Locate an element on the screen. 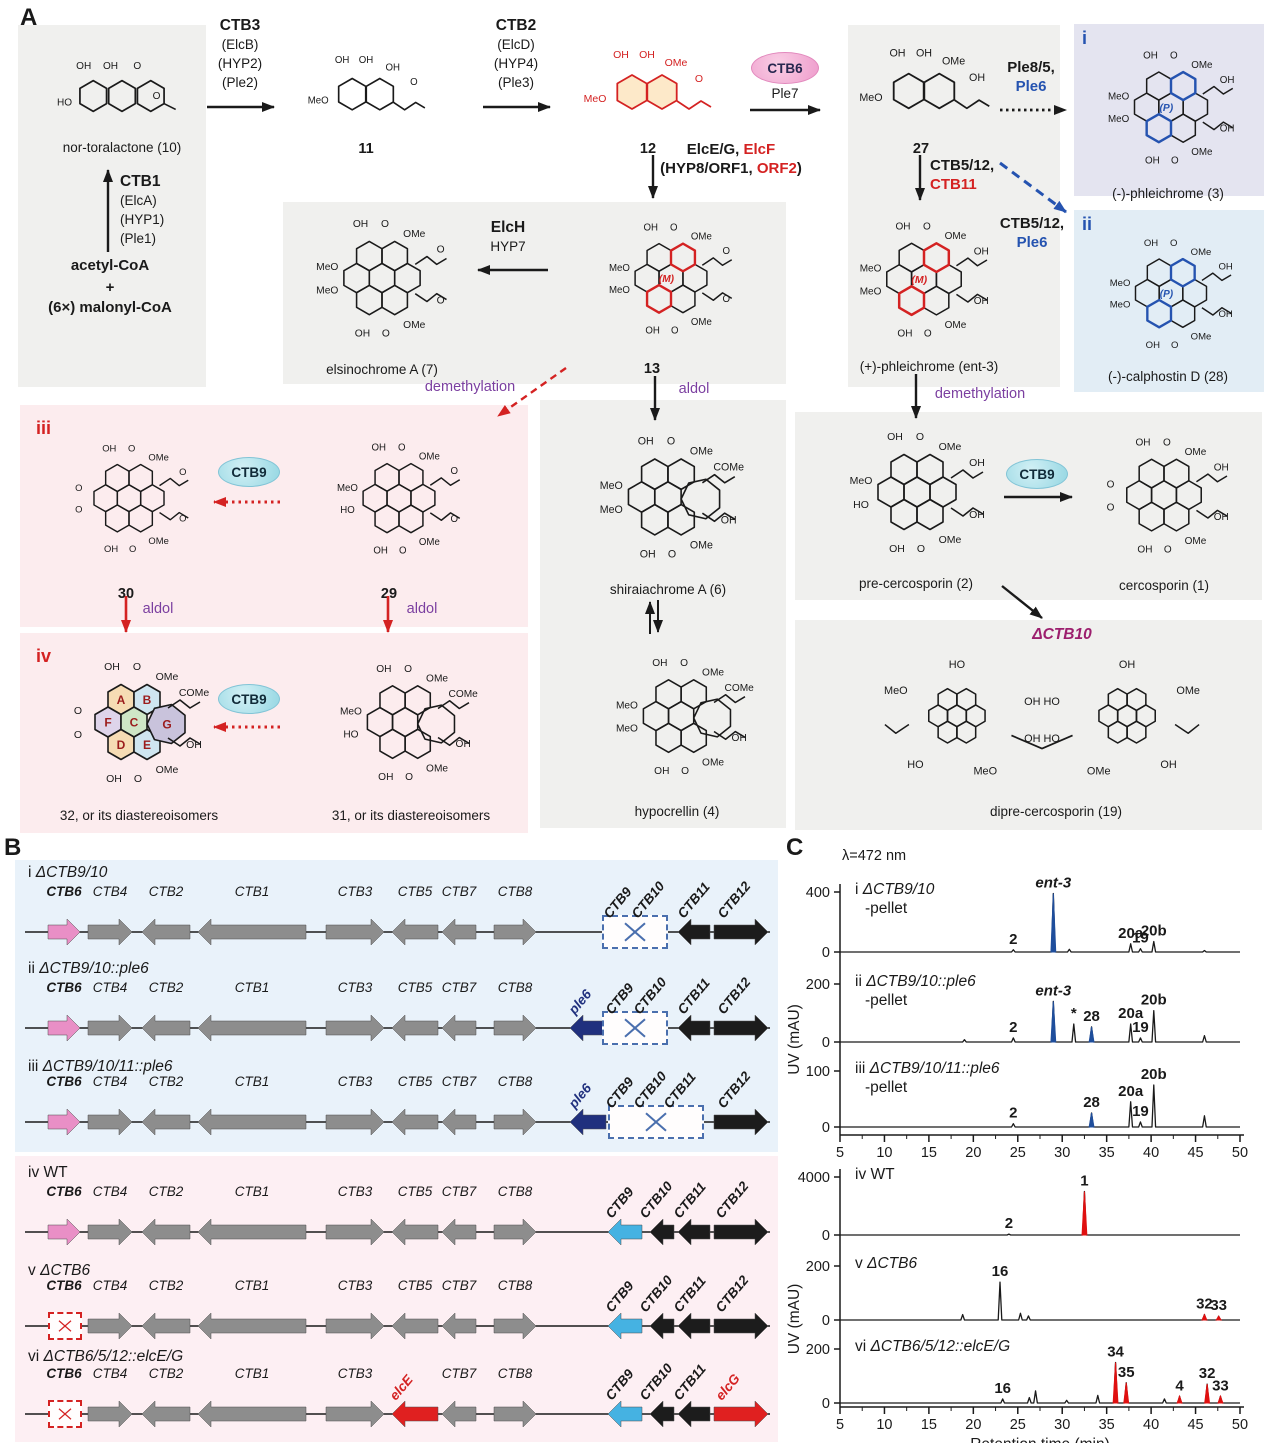 This screenshot has width=1269, height=1443. x-tick-label: 35 is located at coordinates (1107, 1153).